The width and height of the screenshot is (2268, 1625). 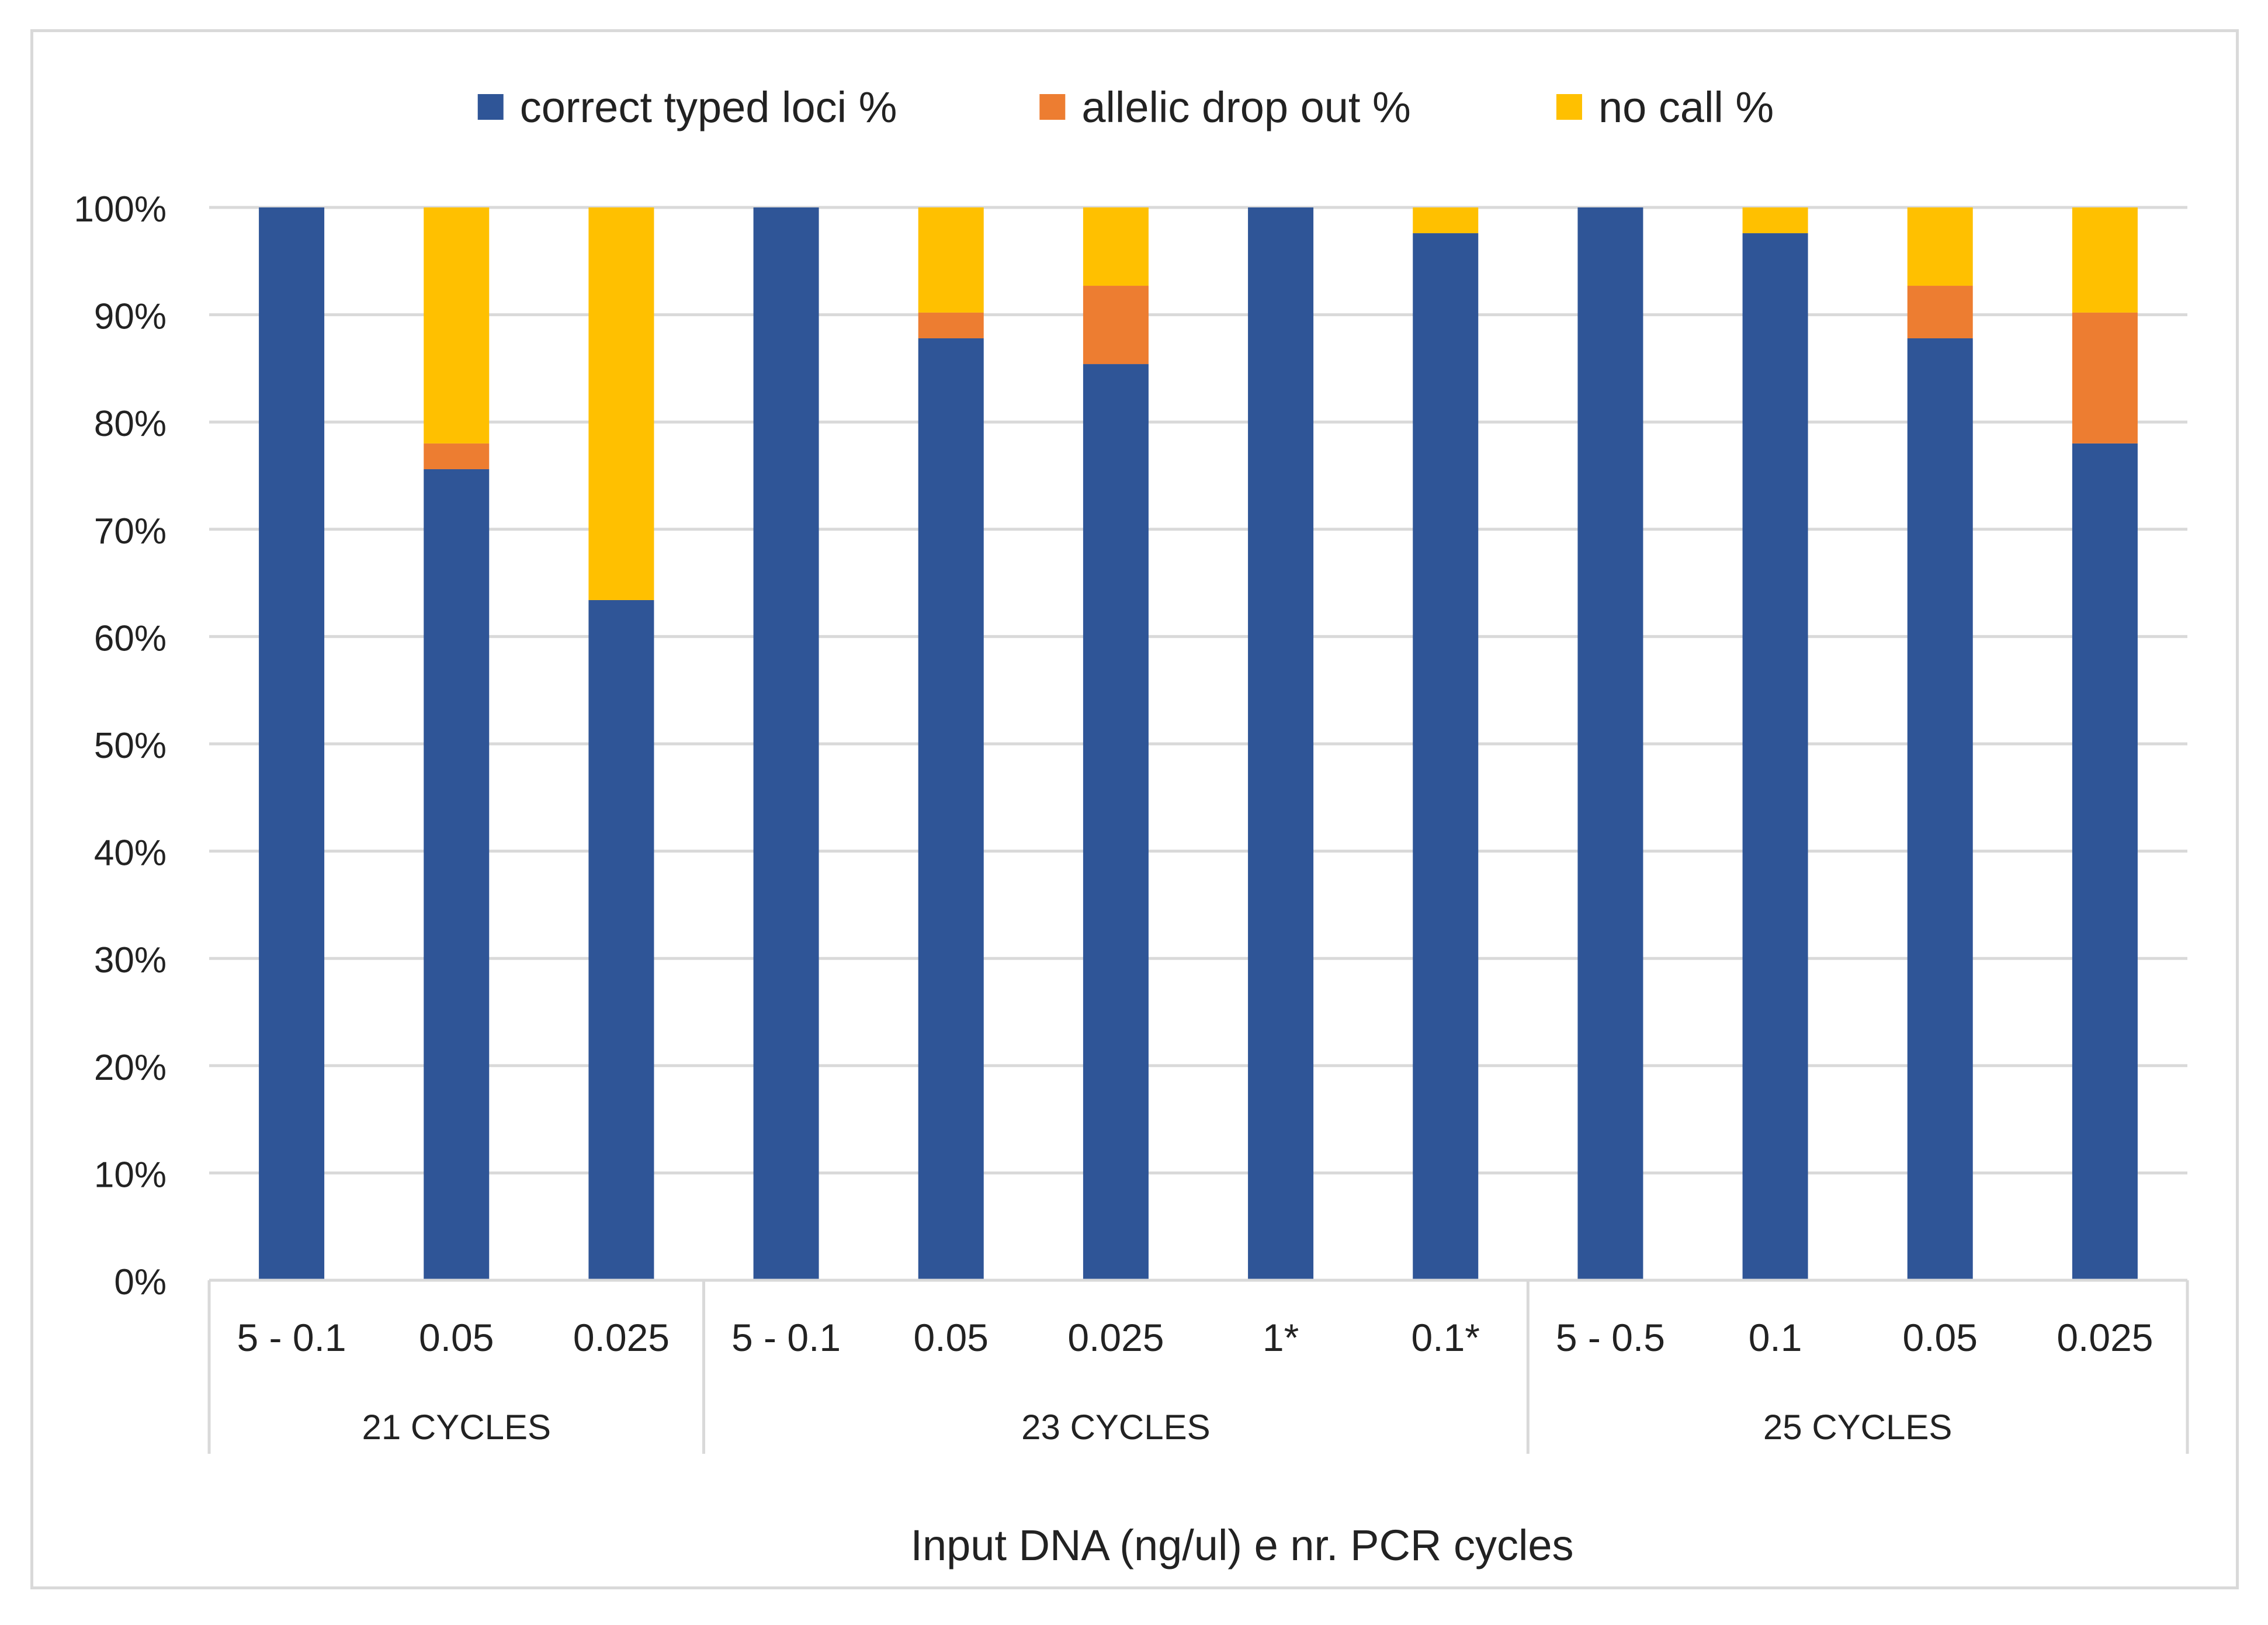 What do you see at coordinates (130, 1175) in the screenshot?
I see `y-tick-label: 10%` at bounding box center [130, 1175].